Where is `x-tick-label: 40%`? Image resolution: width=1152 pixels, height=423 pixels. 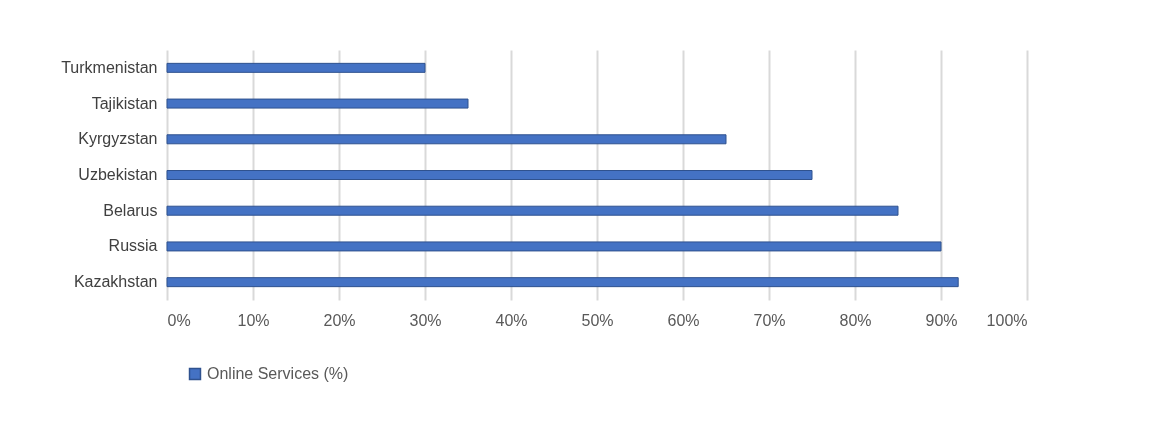 x-tick-label: 40% is located at coordinates (511, 320).